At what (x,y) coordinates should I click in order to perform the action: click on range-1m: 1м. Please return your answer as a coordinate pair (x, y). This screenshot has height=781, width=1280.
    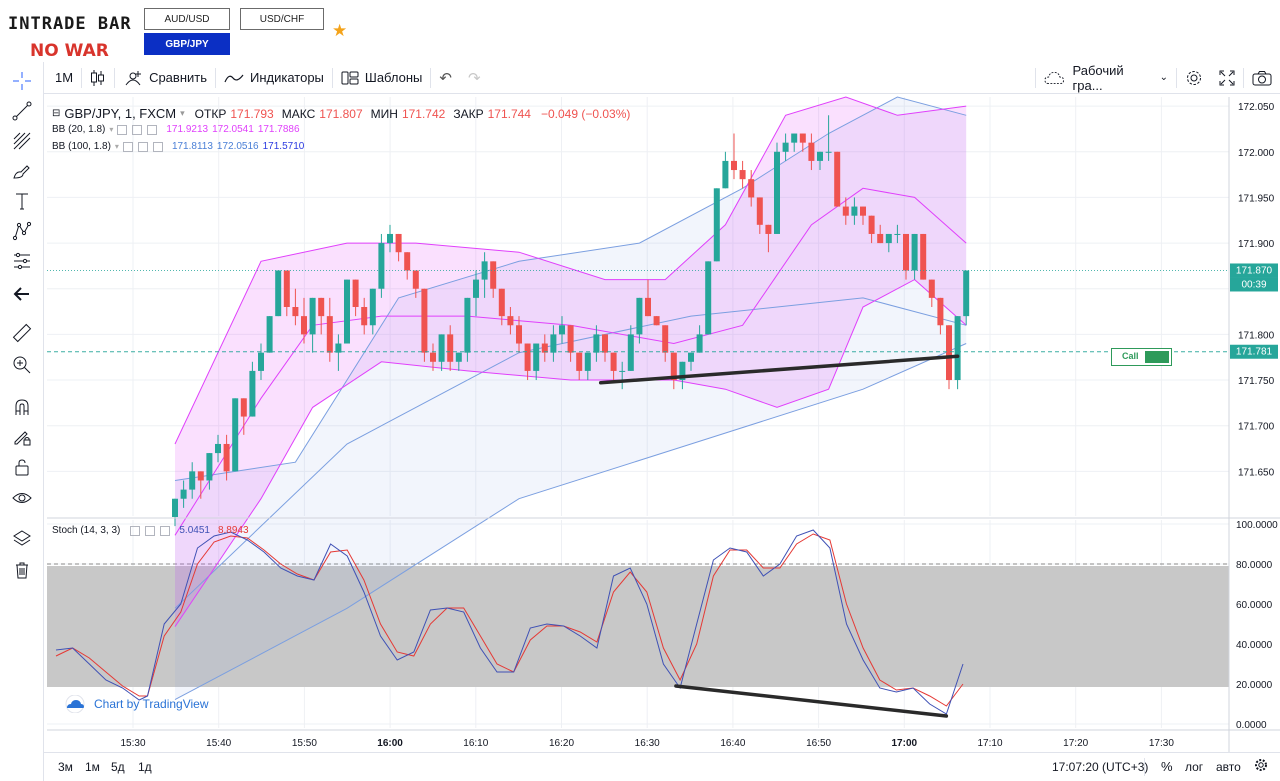
    Looking at the image, I should click on (92, 767).